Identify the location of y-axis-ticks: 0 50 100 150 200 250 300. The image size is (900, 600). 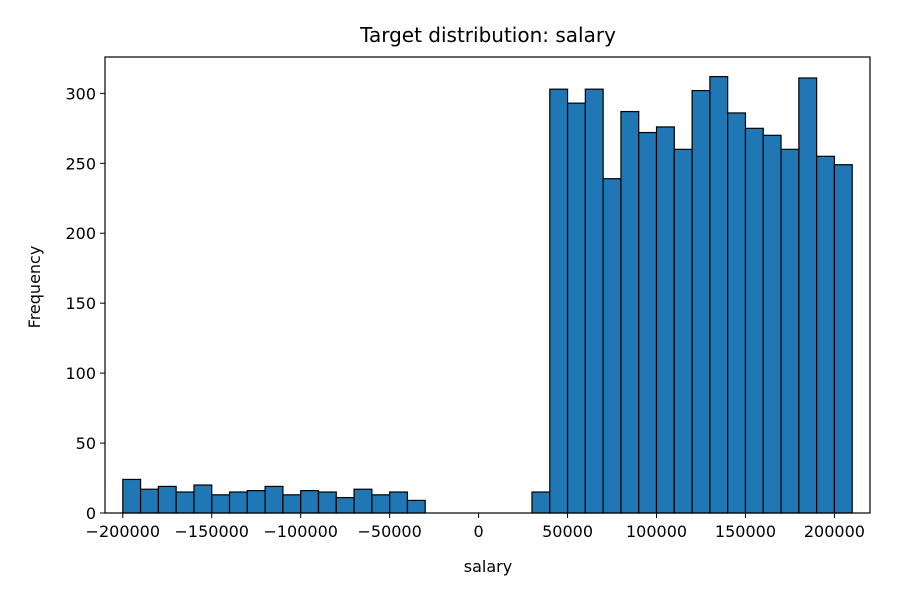
(85, 303).